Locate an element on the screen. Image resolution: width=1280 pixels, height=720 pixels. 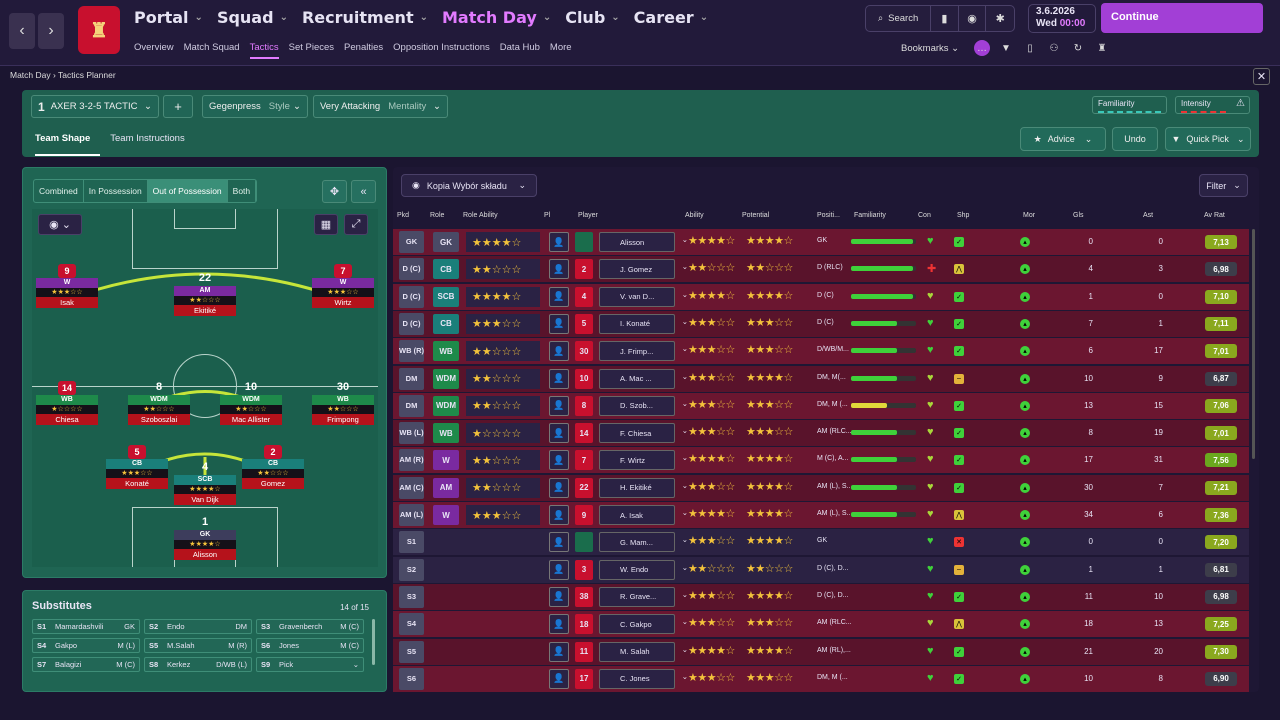
pkd-badge: S3 is located at coordinates (411, 596).